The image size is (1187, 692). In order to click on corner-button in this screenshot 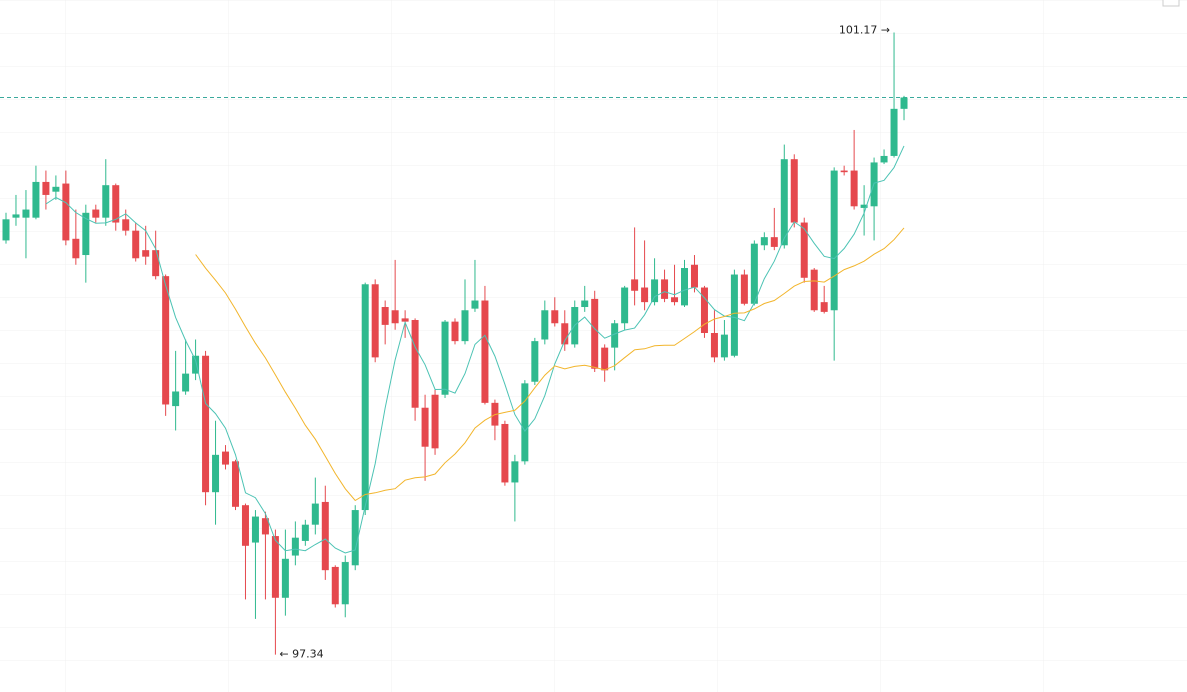, I will do `click(1171, 3)`.